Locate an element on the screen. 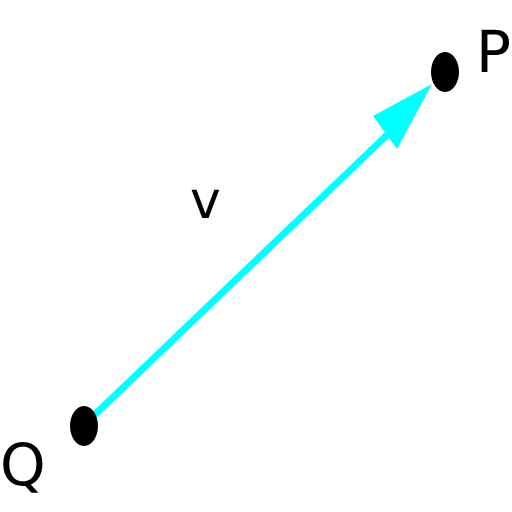 The image size is (512, 512). point-q-dot is located at coordinates (84, 426).